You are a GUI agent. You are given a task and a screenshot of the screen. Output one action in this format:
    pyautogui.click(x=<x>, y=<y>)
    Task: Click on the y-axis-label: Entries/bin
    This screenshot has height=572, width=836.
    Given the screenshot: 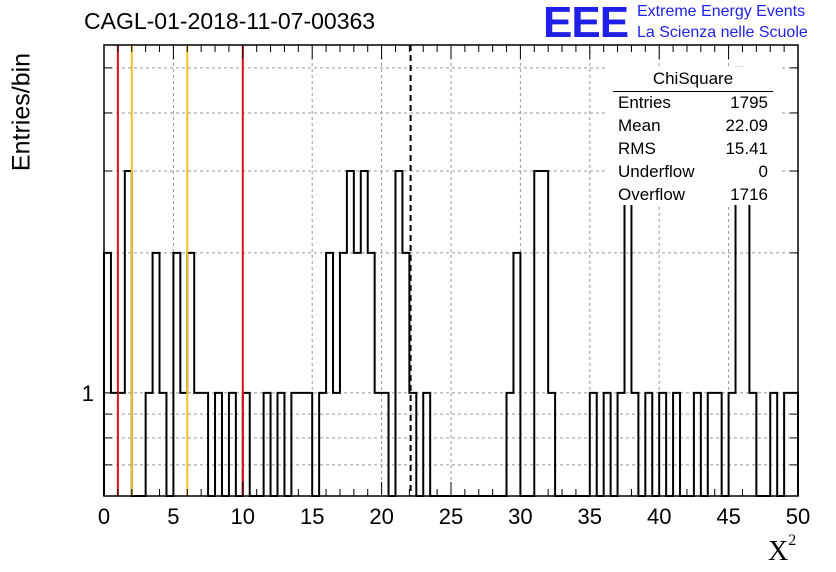 What is the action you would take?
    pyautogui.click(x=21, y=112)
    